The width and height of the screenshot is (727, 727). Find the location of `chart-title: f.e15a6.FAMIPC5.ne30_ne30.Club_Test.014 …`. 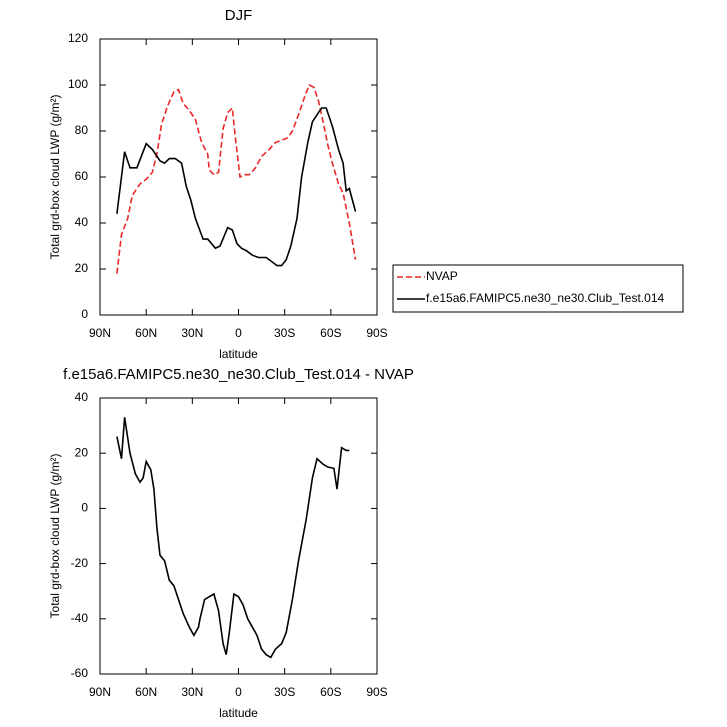

chart-title: f.e15a6.FAMIPC5.ne30_ne30.Club_Test.014 … is located at coordinates (238, 374).